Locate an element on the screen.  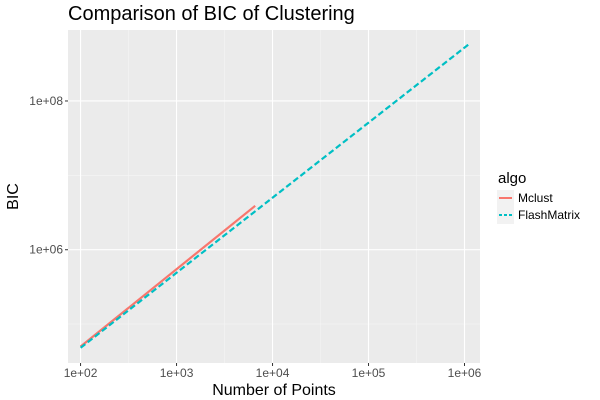
chart-title: Comparison of BIC of Clustering is located at coordinates (211, 14).